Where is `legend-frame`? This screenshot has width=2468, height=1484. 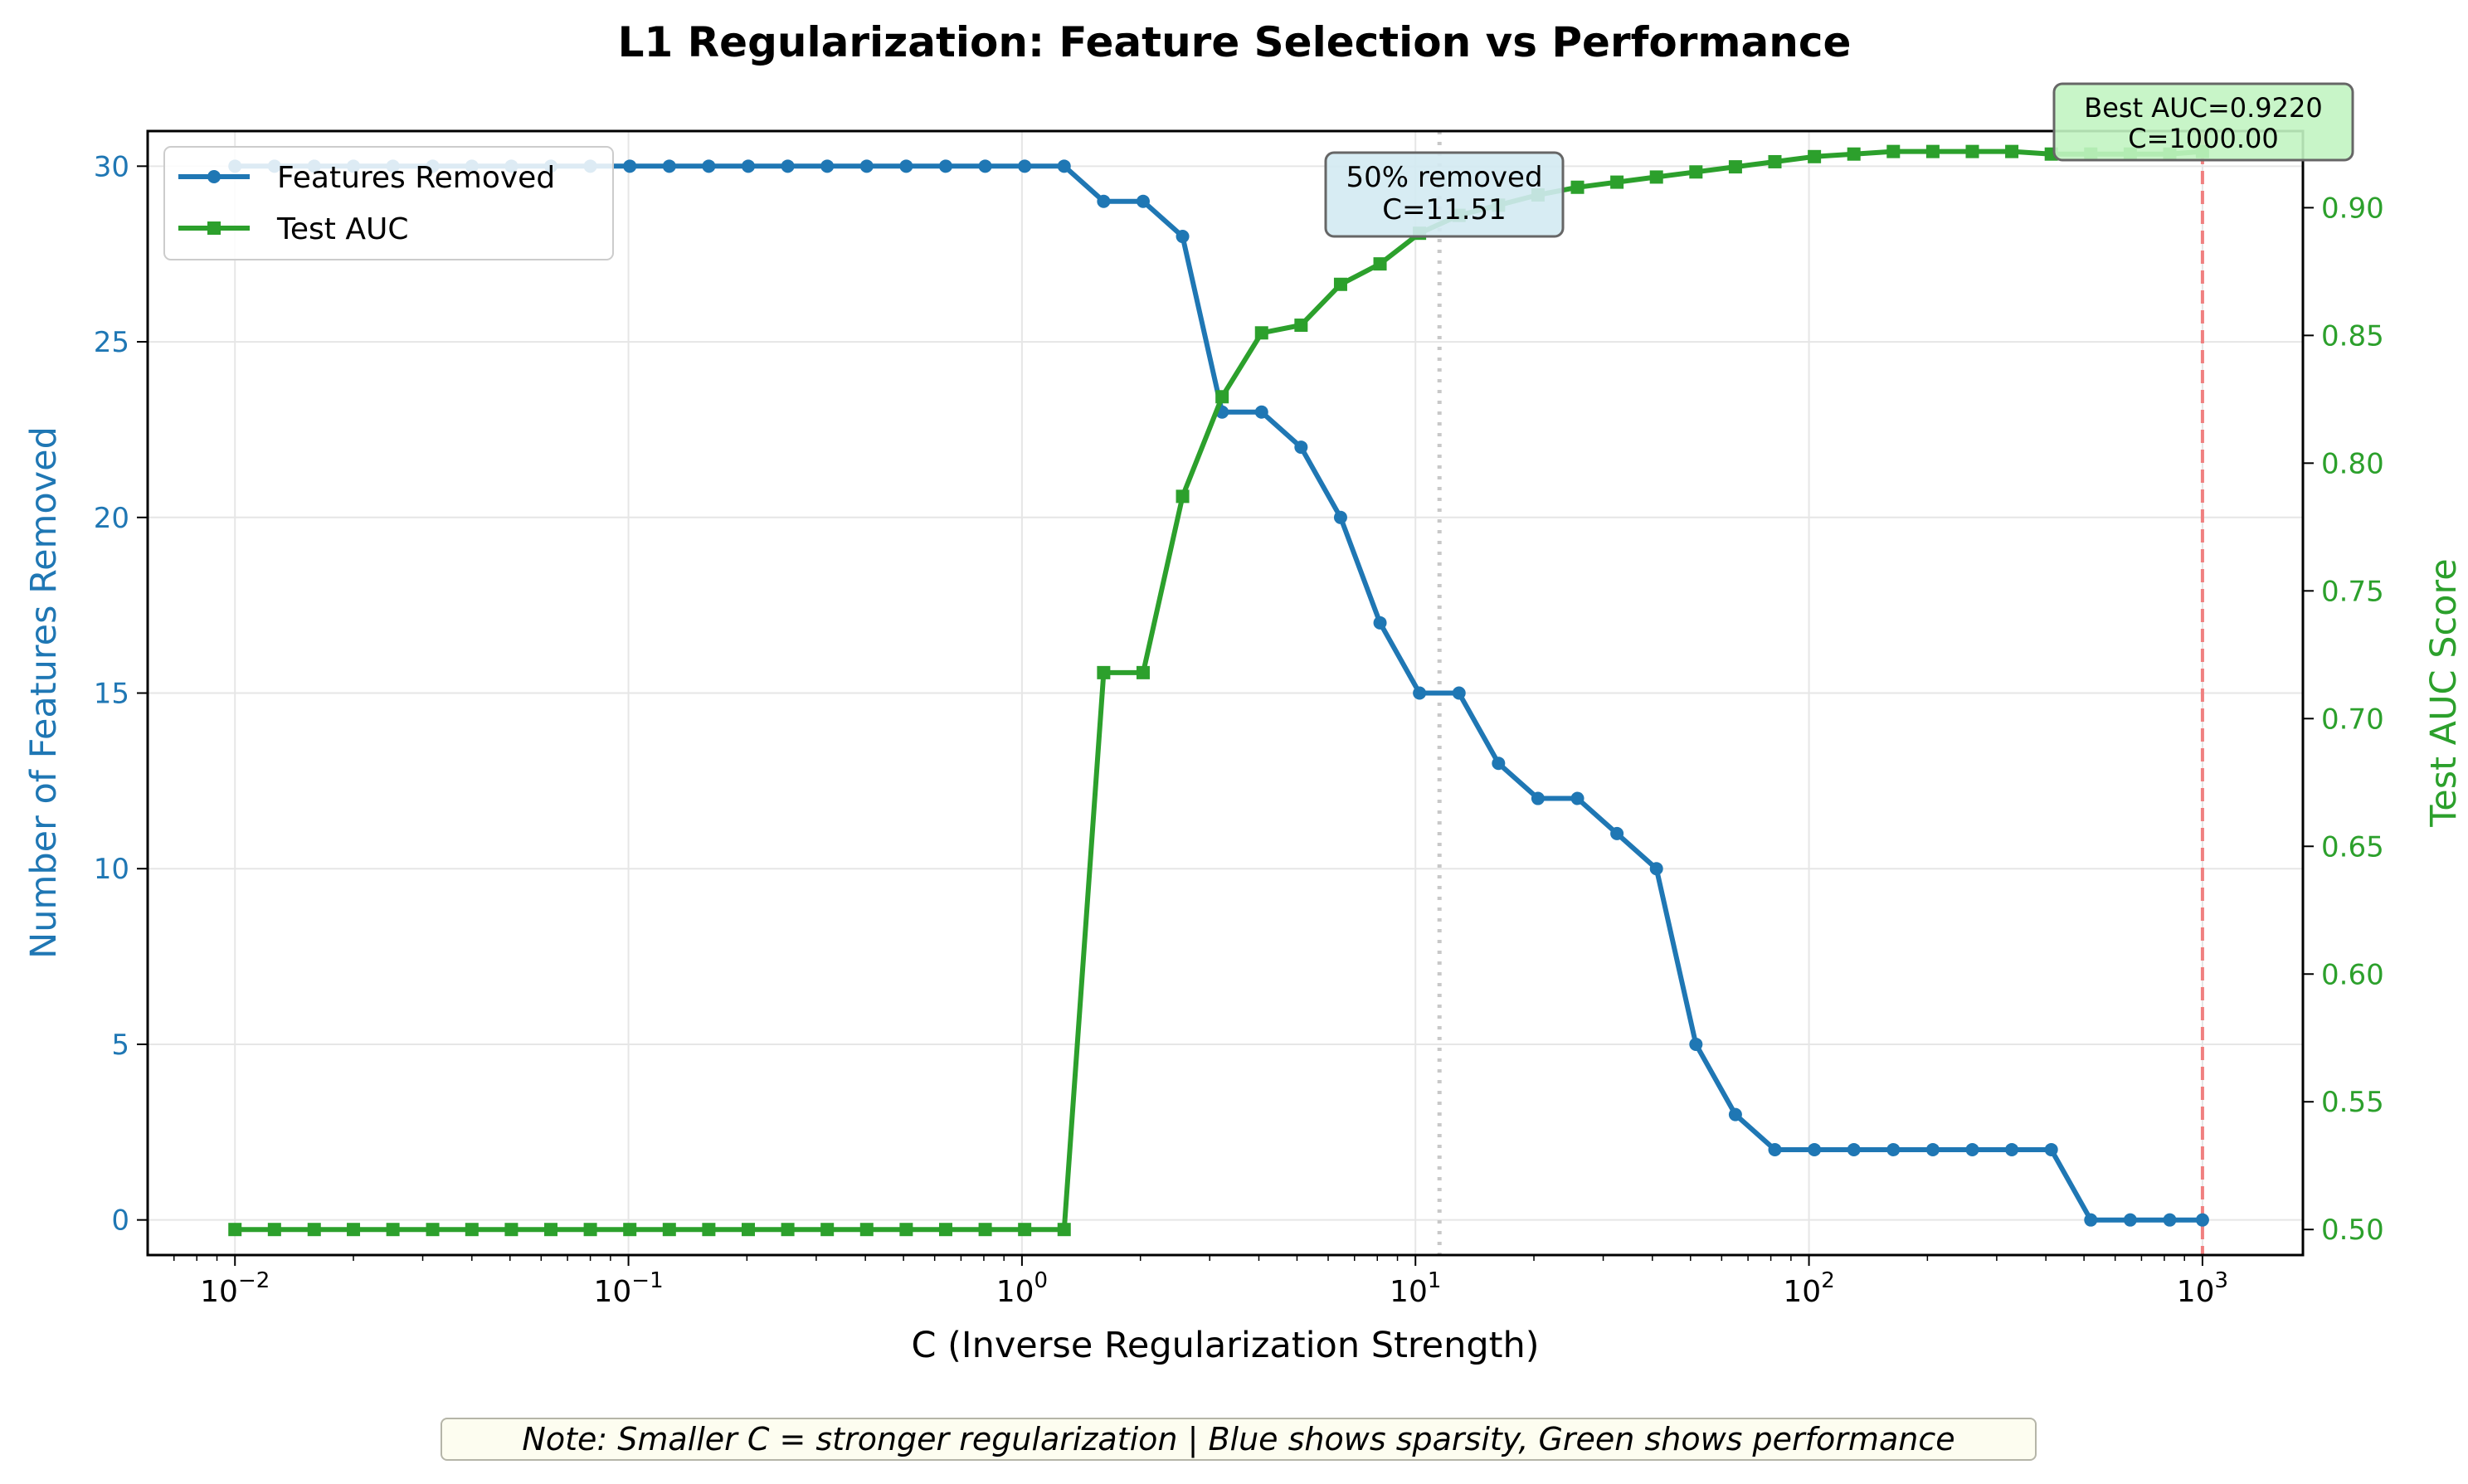
legend-frame is located at coordinates (388, 203).